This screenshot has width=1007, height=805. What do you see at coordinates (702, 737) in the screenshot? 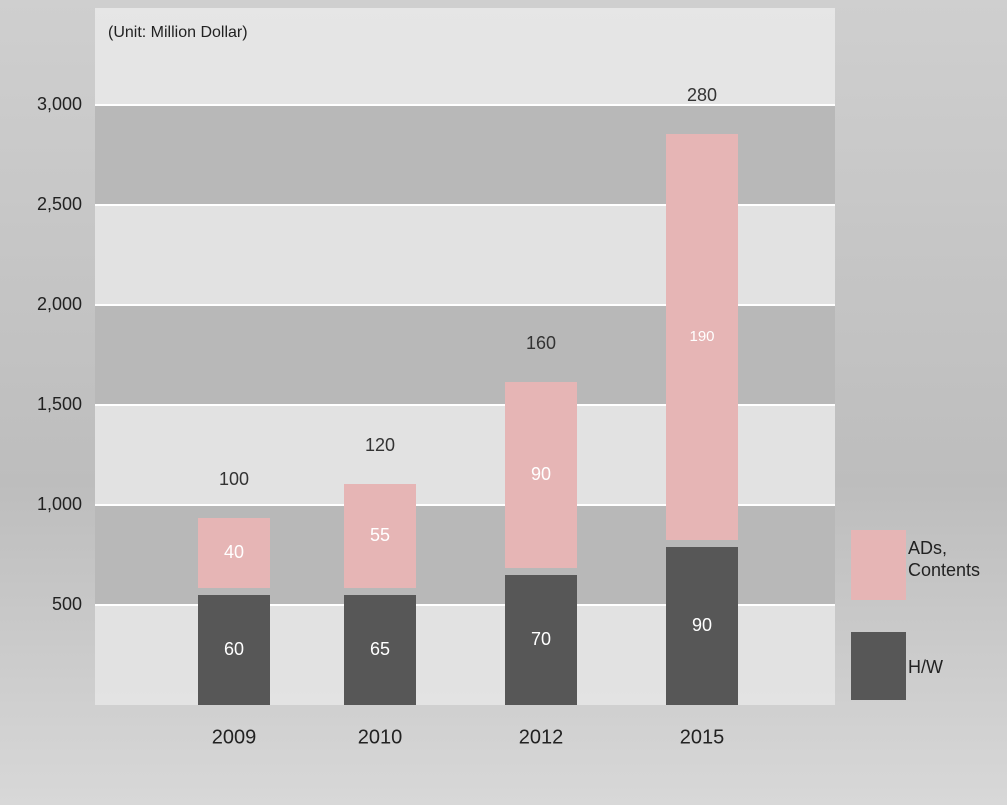
I see `x-tick-label: 2015` at bounding box center [702, 737].